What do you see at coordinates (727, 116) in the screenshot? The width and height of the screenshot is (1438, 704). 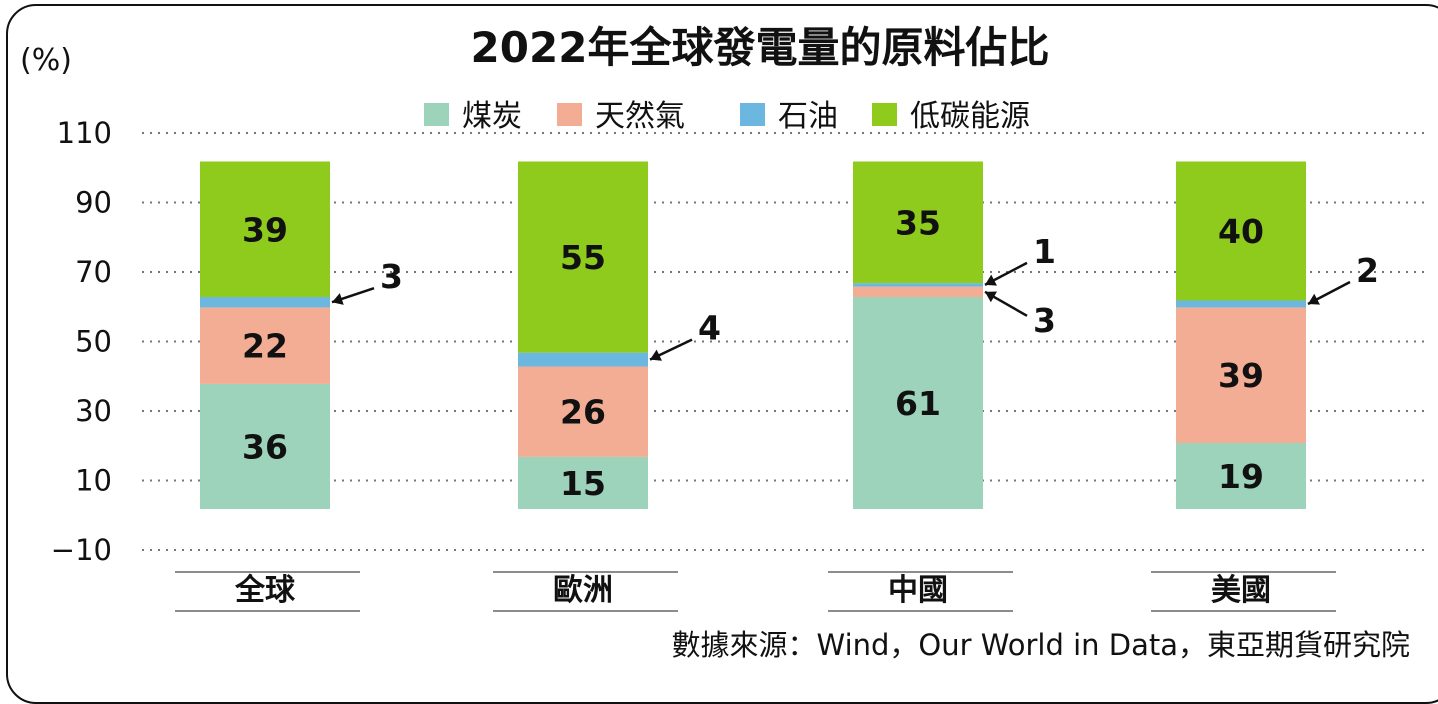 I see `legend: 煤炭 天然氣 石油 低碳能源` at bounding box center [727, 116].